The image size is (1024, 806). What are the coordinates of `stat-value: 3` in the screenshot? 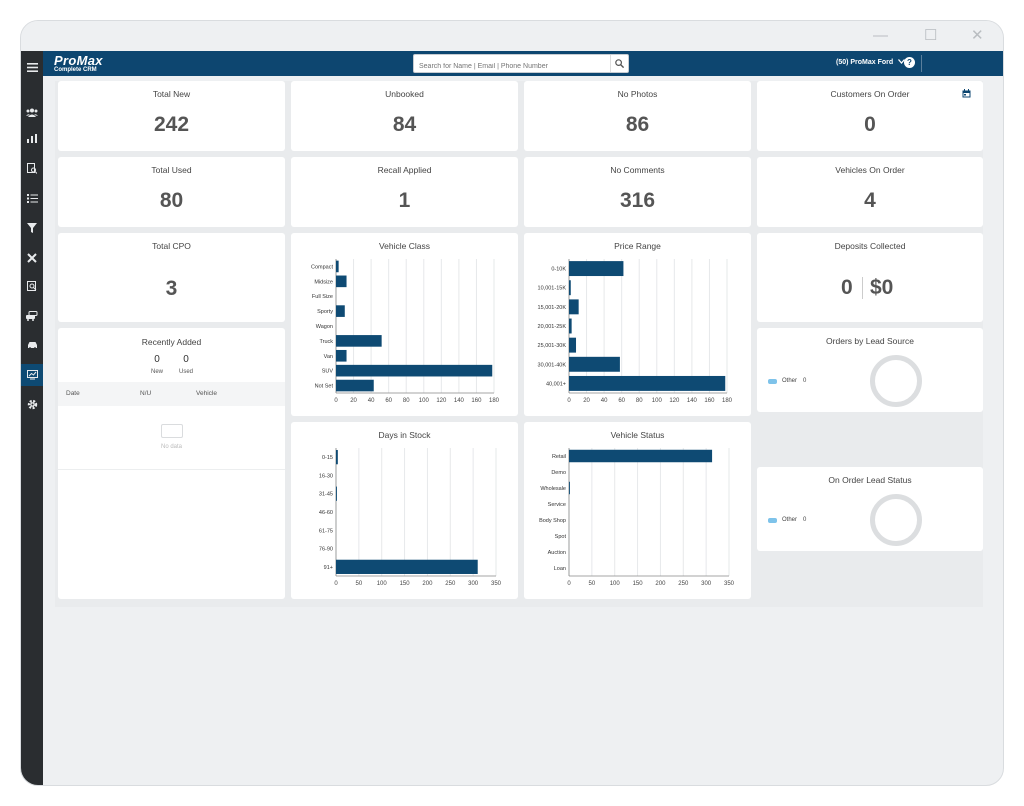 It's located at (171, 288).